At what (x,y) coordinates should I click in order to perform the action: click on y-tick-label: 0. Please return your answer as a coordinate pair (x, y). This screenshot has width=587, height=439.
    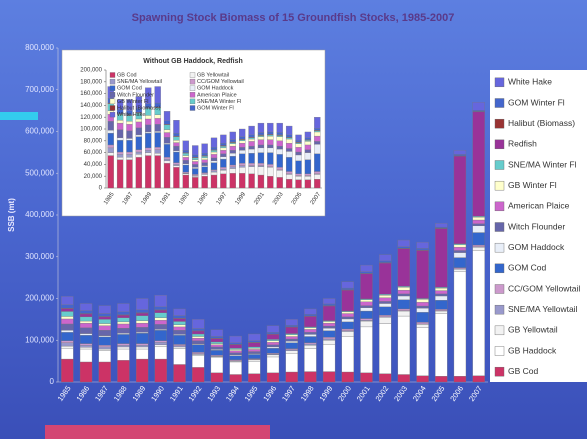
    Looking at the image, I should click on (101, 189).